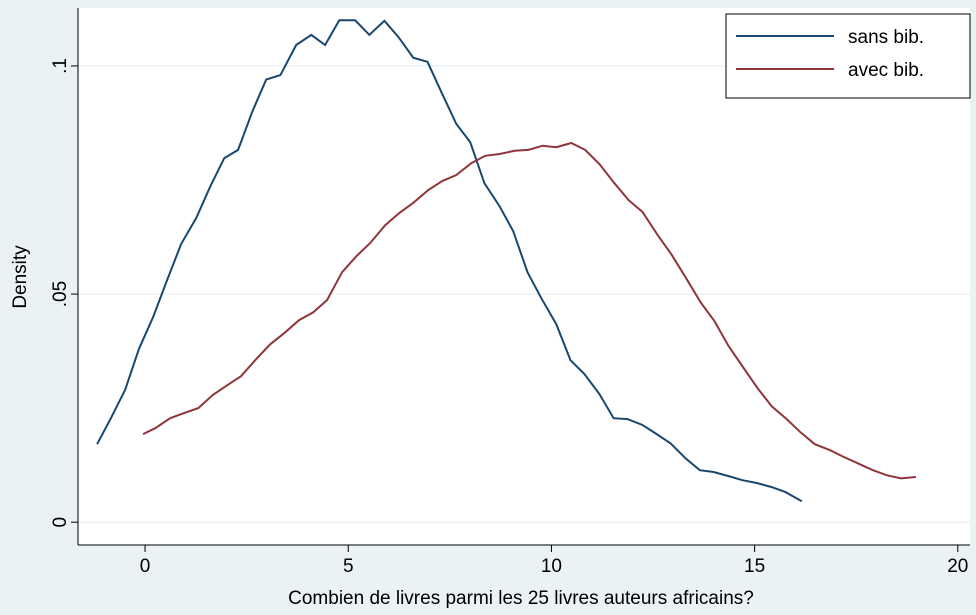 The width and height of the screenshot is (976, 615). Describe the element at coordinates (886, 70) in the screenshot. I see `legend-label: avec bib.` at that location.